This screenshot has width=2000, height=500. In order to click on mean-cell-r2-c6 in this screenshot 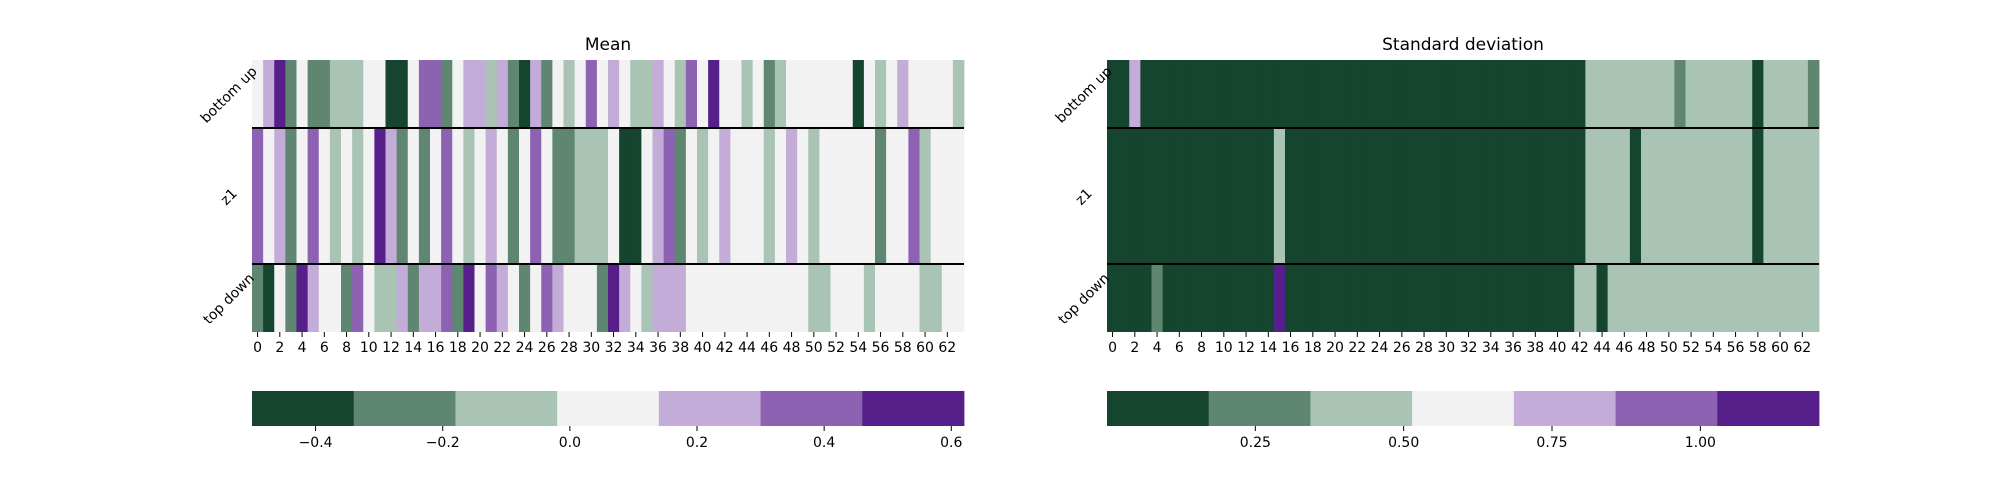, I will do `click(324, 298)`.